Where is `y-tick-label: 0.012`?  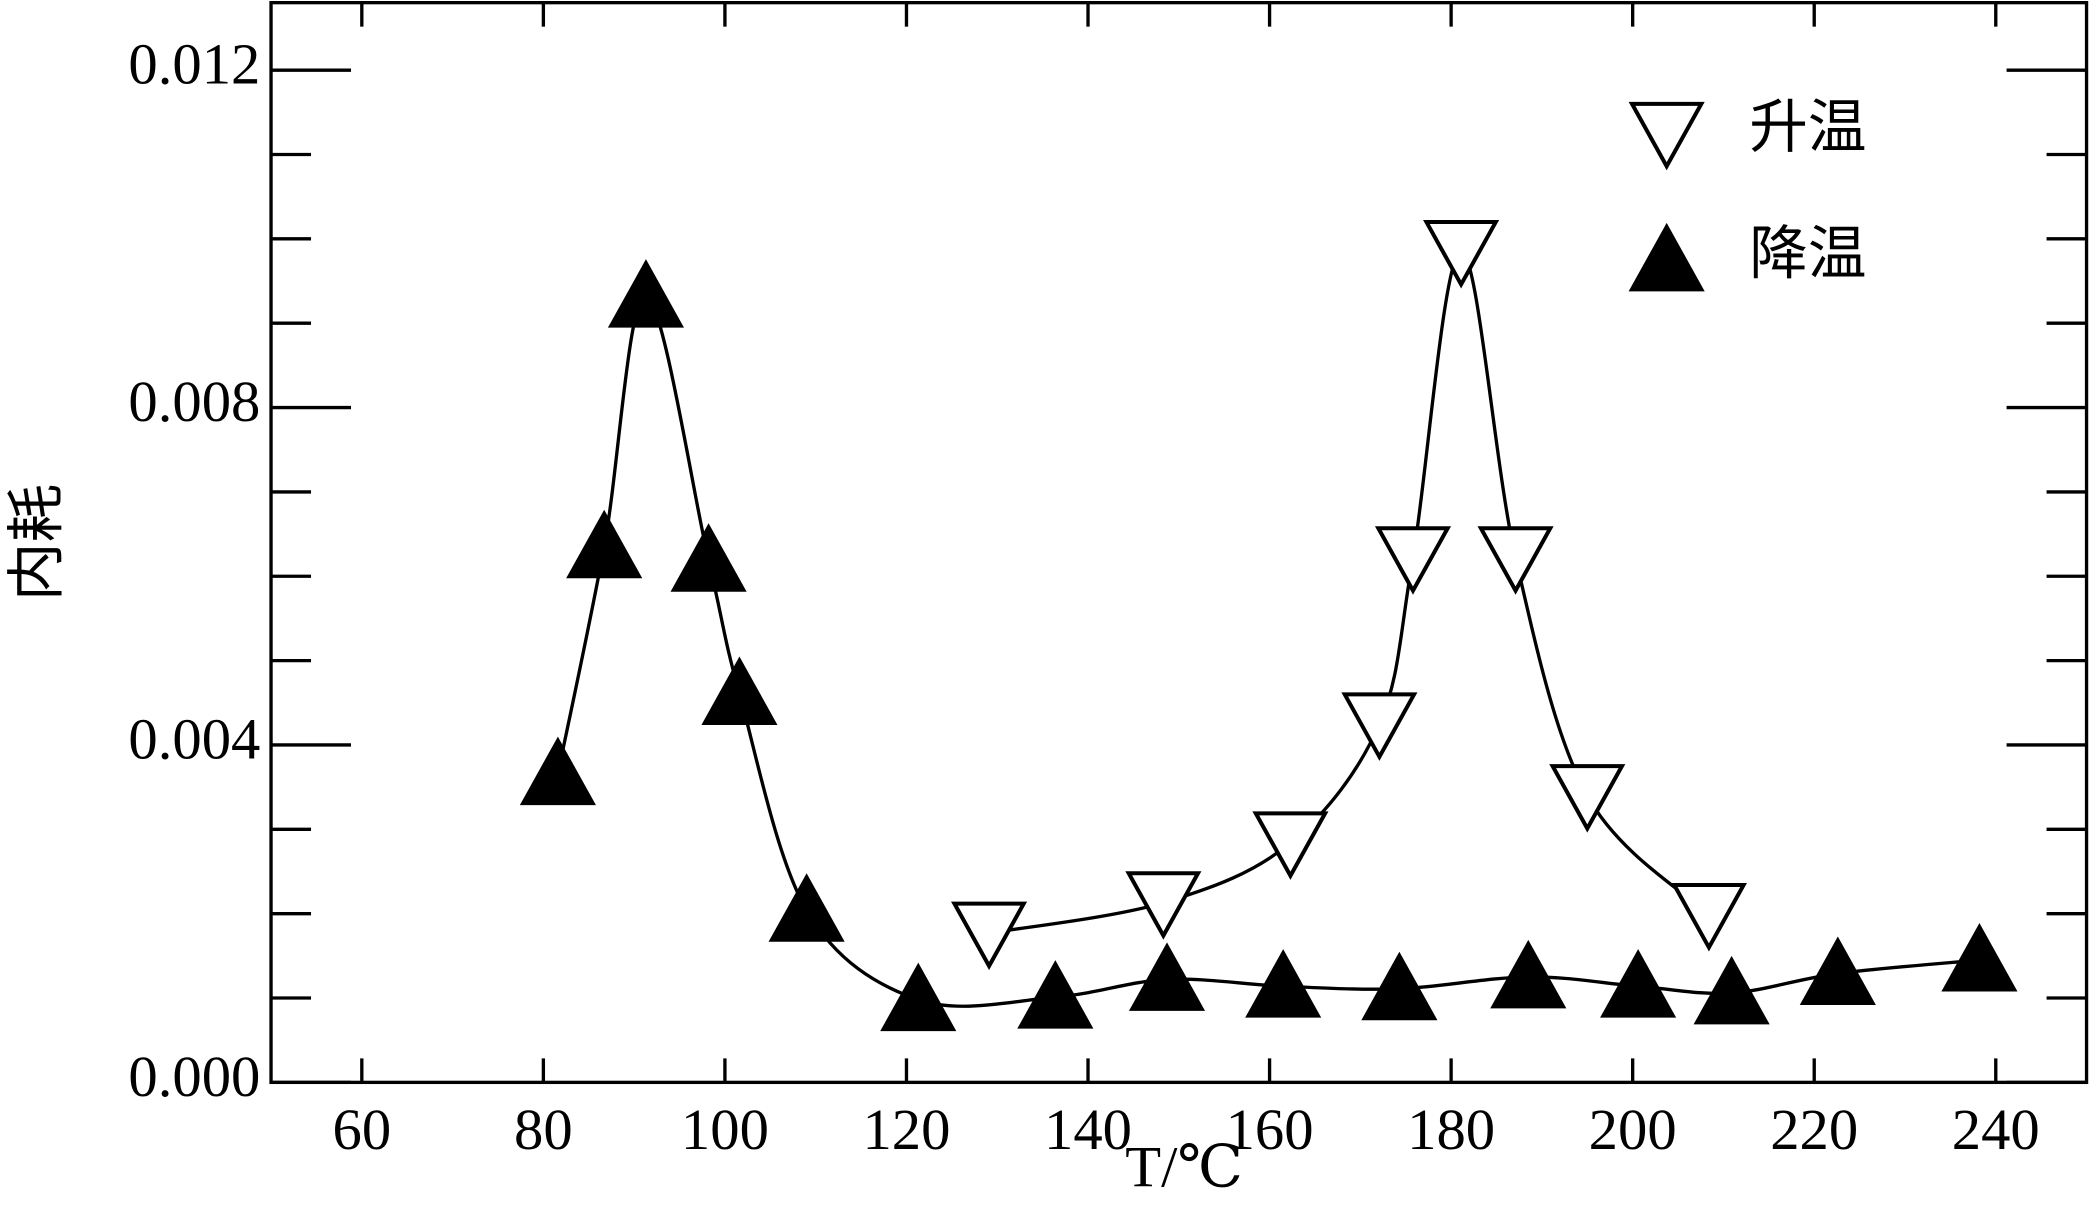
y-tick-label: 0.012 is located at coordinates (194, 64).